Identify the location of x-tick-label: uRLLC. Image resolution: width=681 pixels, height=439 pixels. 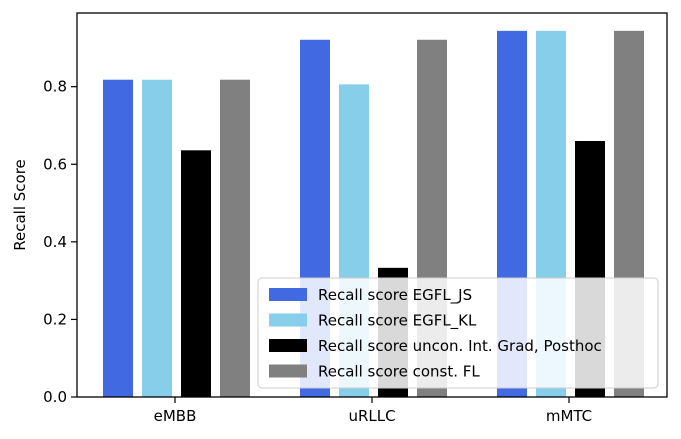
(371, 416).